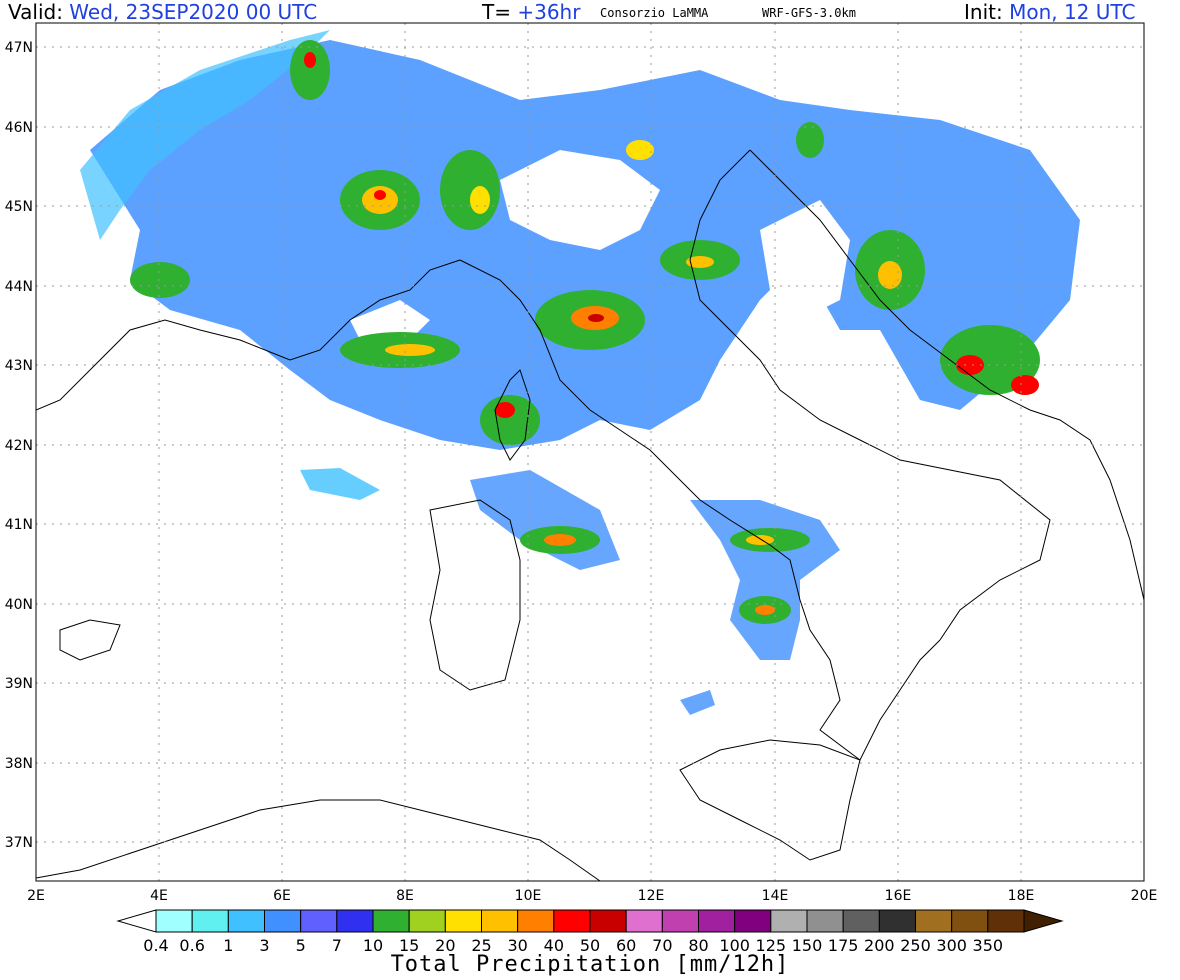 The image size is (1180, 980). Describe the element at coordinates (475, 595) in the screenshot. I see `coast-sardinia` at that location.